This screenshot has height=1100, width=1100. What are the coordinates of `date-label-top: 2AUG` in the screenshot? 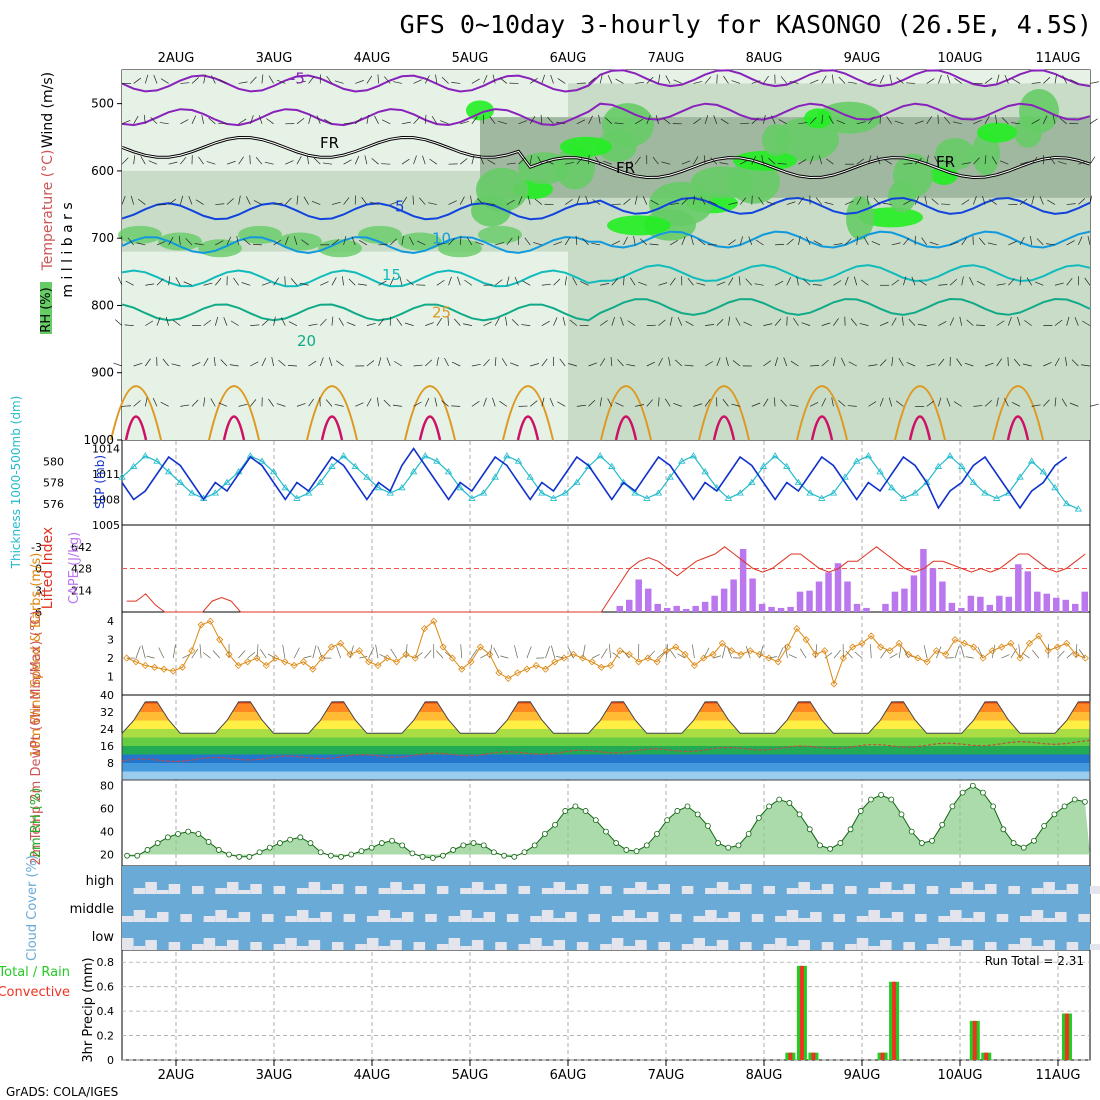 It's located at (176, 58).